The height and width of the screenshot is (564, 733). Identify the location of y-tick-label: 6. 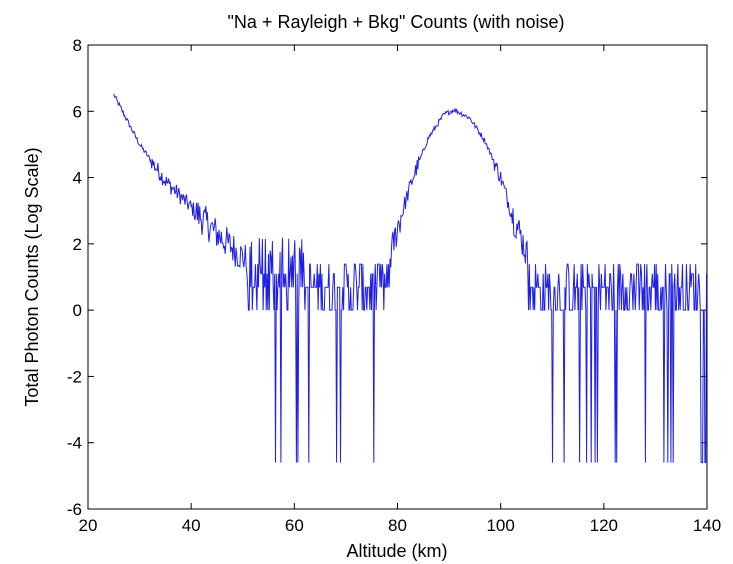
(77, 111).